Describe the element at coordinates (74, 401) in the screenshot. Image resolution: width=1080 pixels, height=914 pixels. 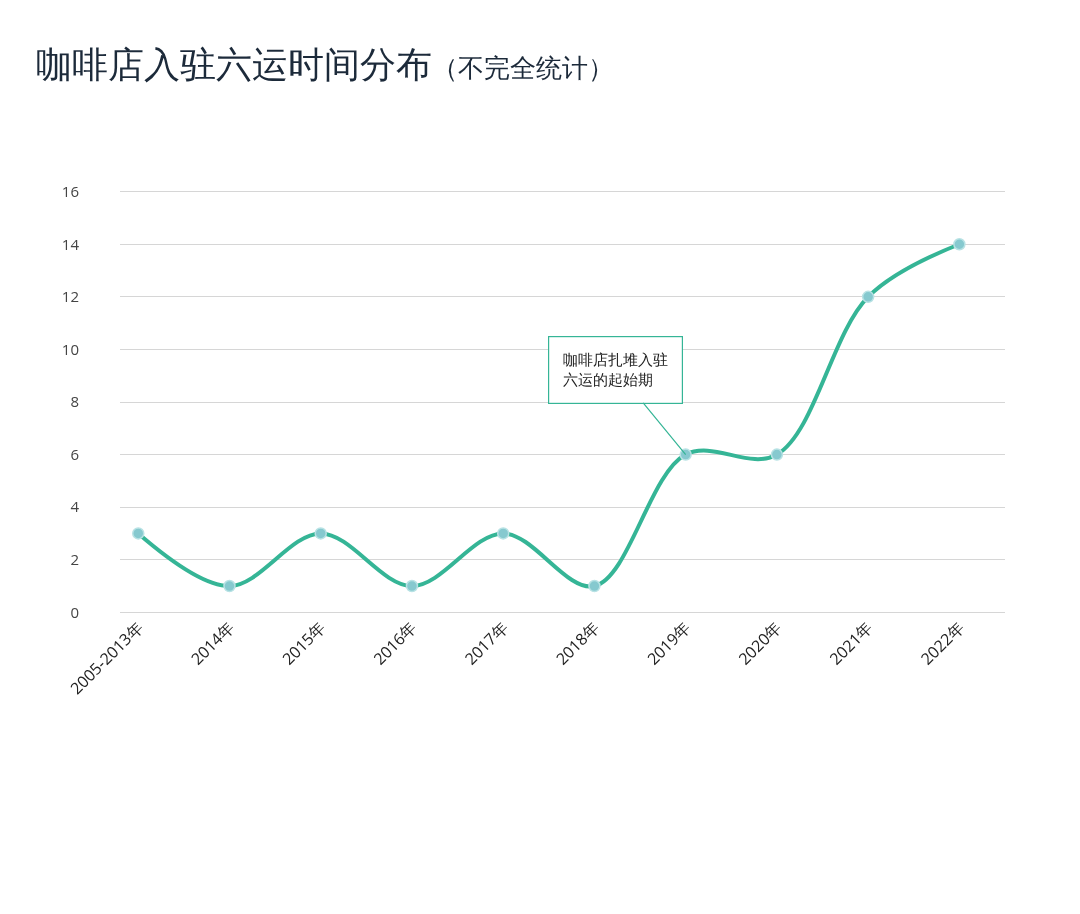
I see `y-tick-label: 8` at that location.